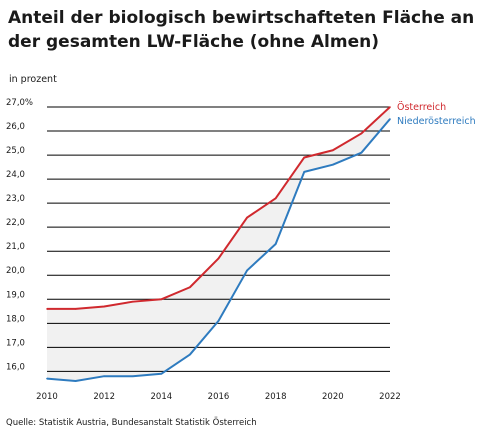  What do you see at coordinates (15, 127) in the screenshot?
I see `y-tick-label: 26,0` at bounding box center [15, 127].